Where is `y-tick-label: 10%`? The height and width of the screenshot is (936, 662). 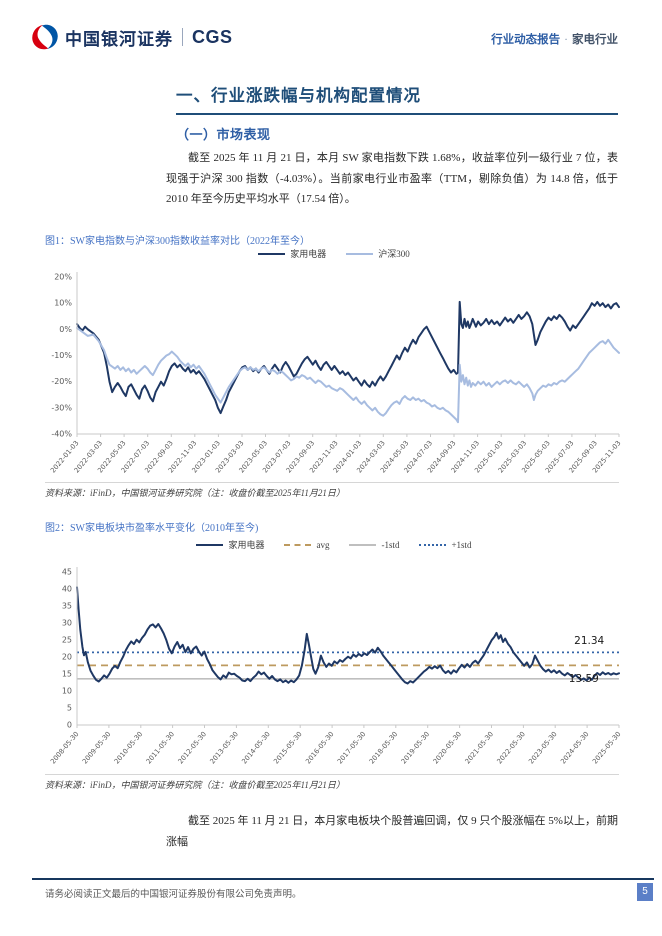
y-tick-label: 10% is located at coordinates (63, 303).